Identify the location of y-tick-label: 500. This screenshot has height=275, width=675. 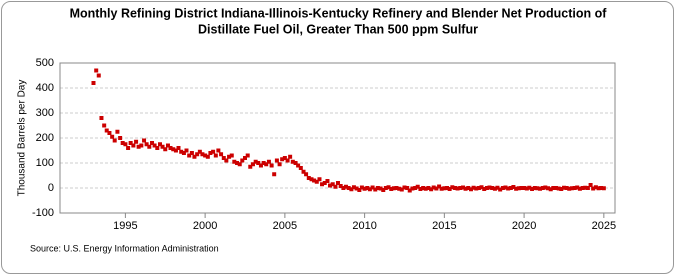
(45, 63).